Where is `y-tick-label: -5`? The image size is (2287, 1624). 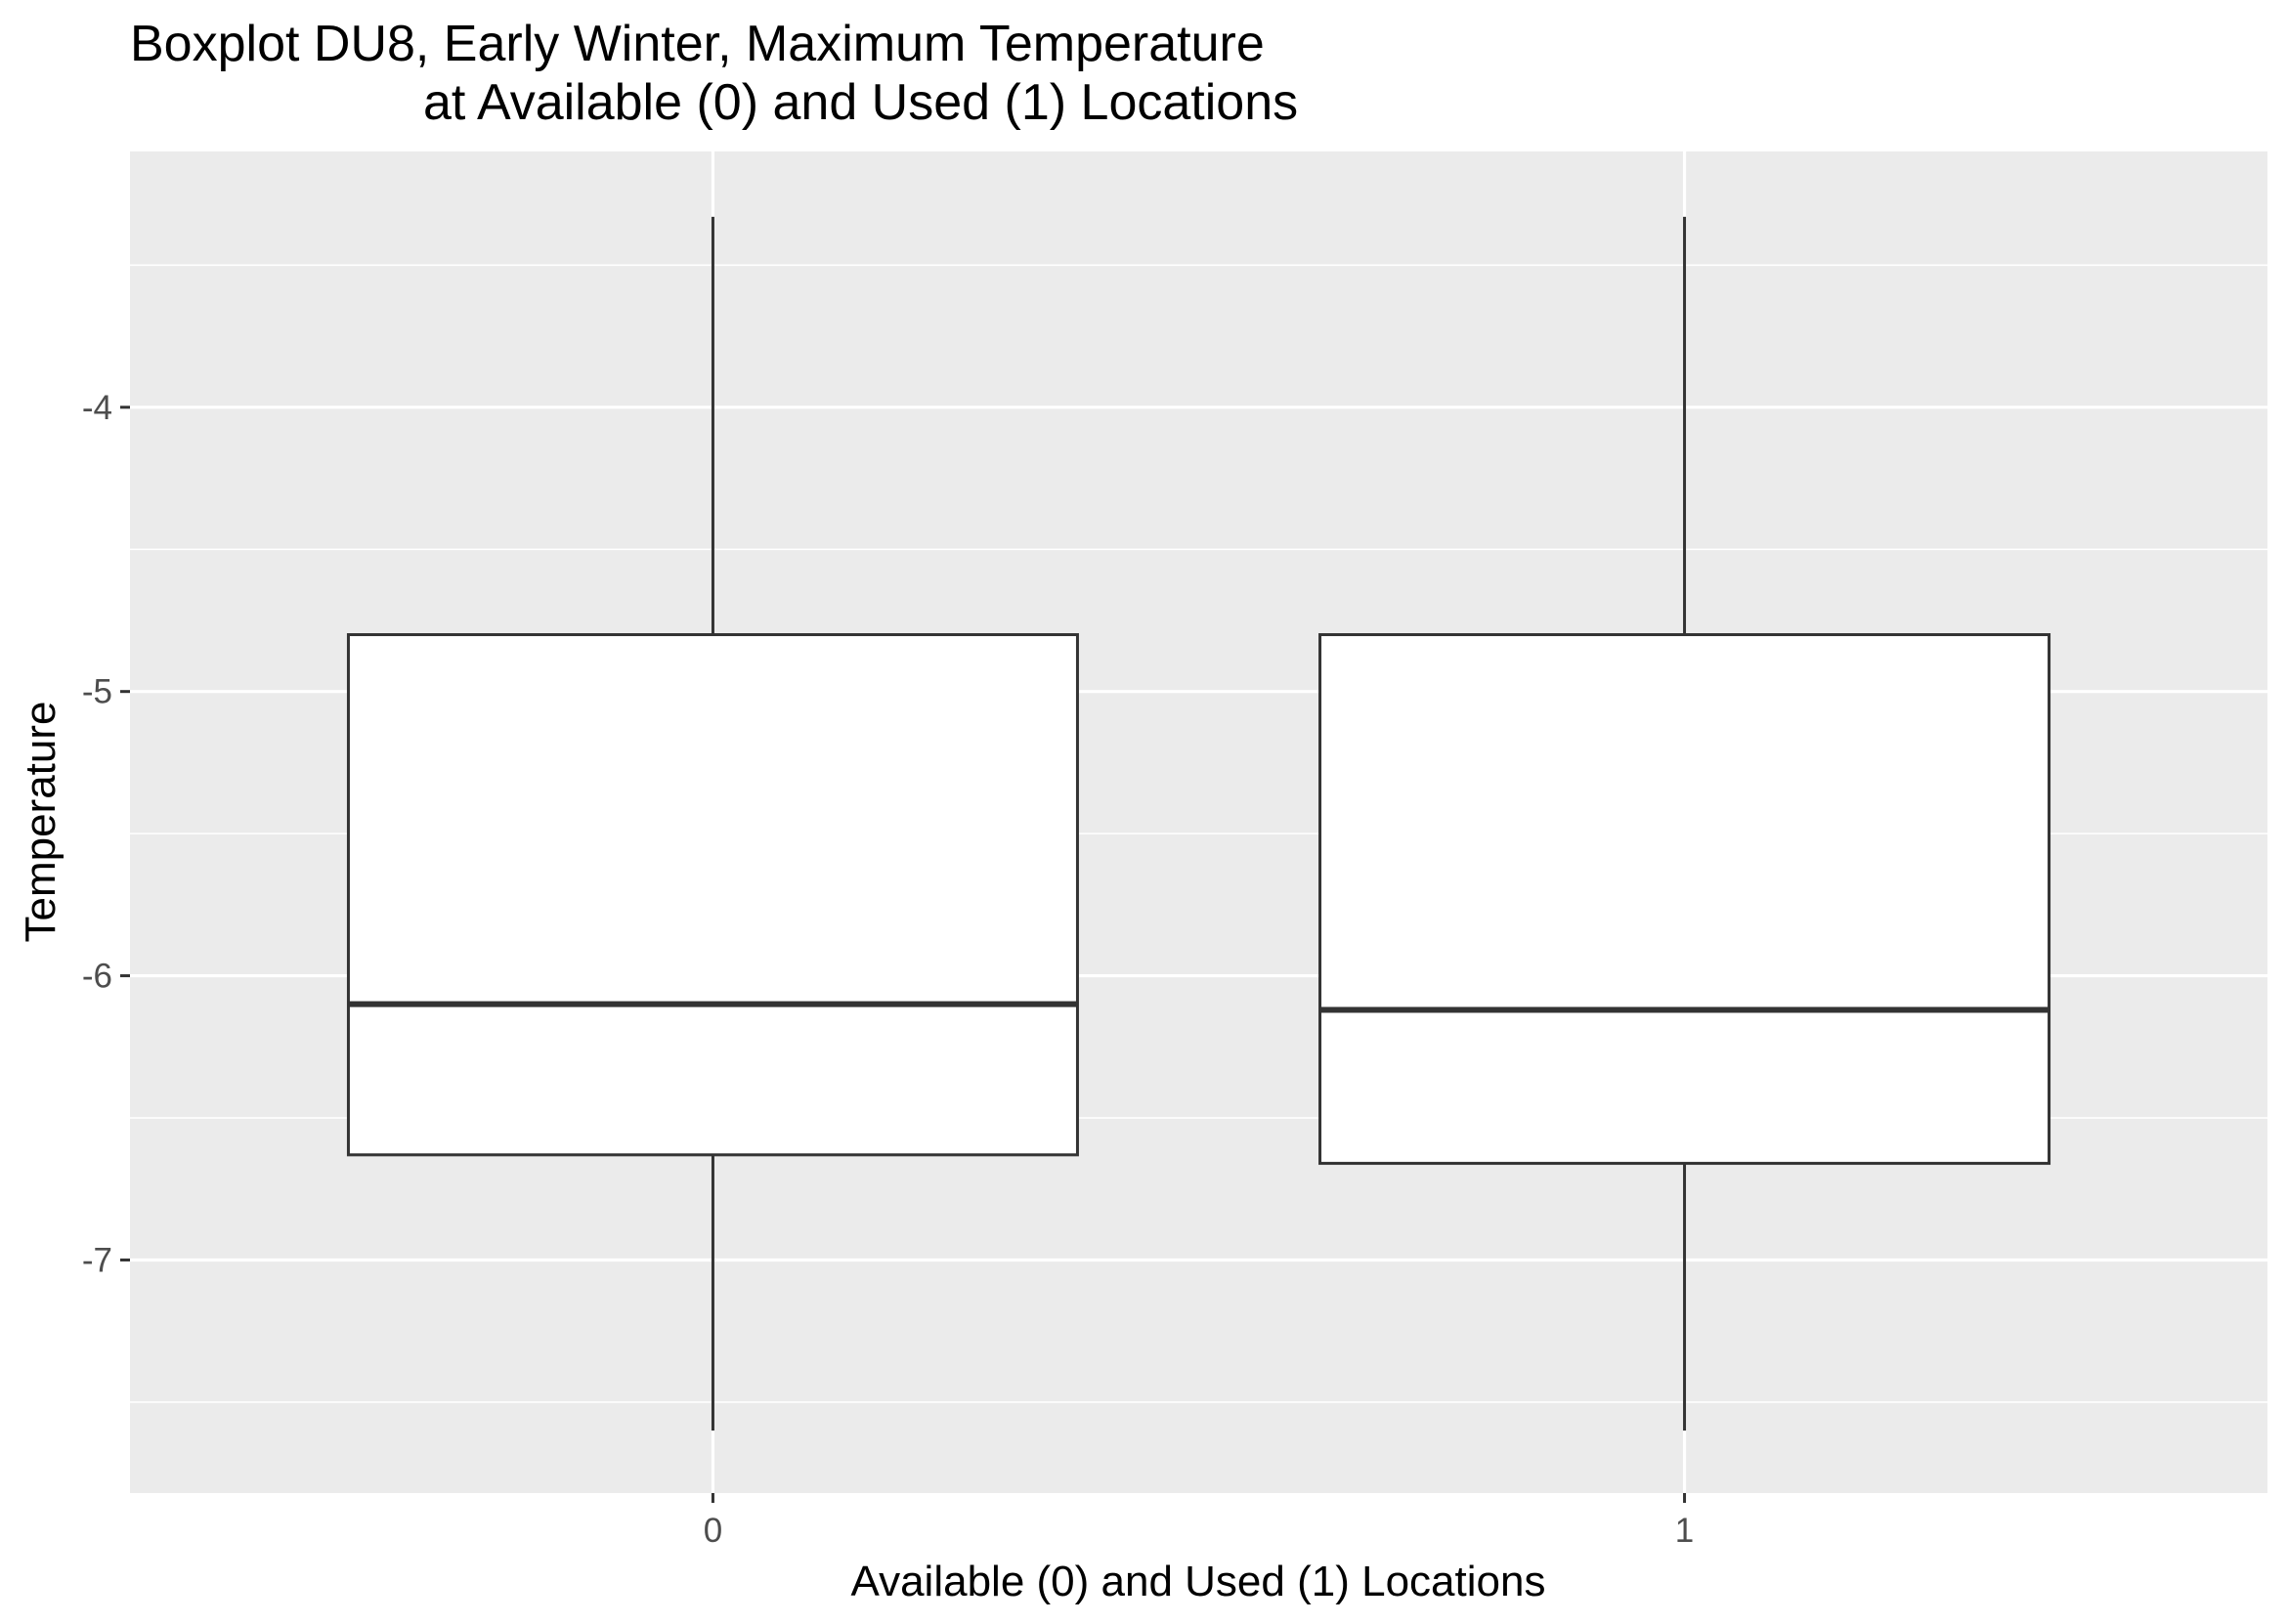
y-tick-label: -5 is located at coordinates (97, 692).